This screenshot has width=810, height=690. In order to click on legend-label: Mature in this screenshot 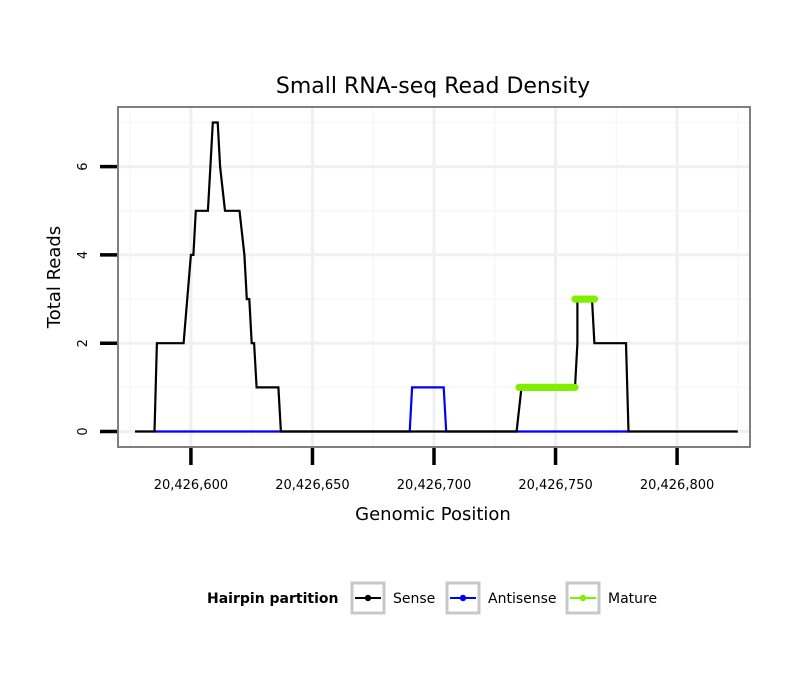, I will do `click(632, 599)`.